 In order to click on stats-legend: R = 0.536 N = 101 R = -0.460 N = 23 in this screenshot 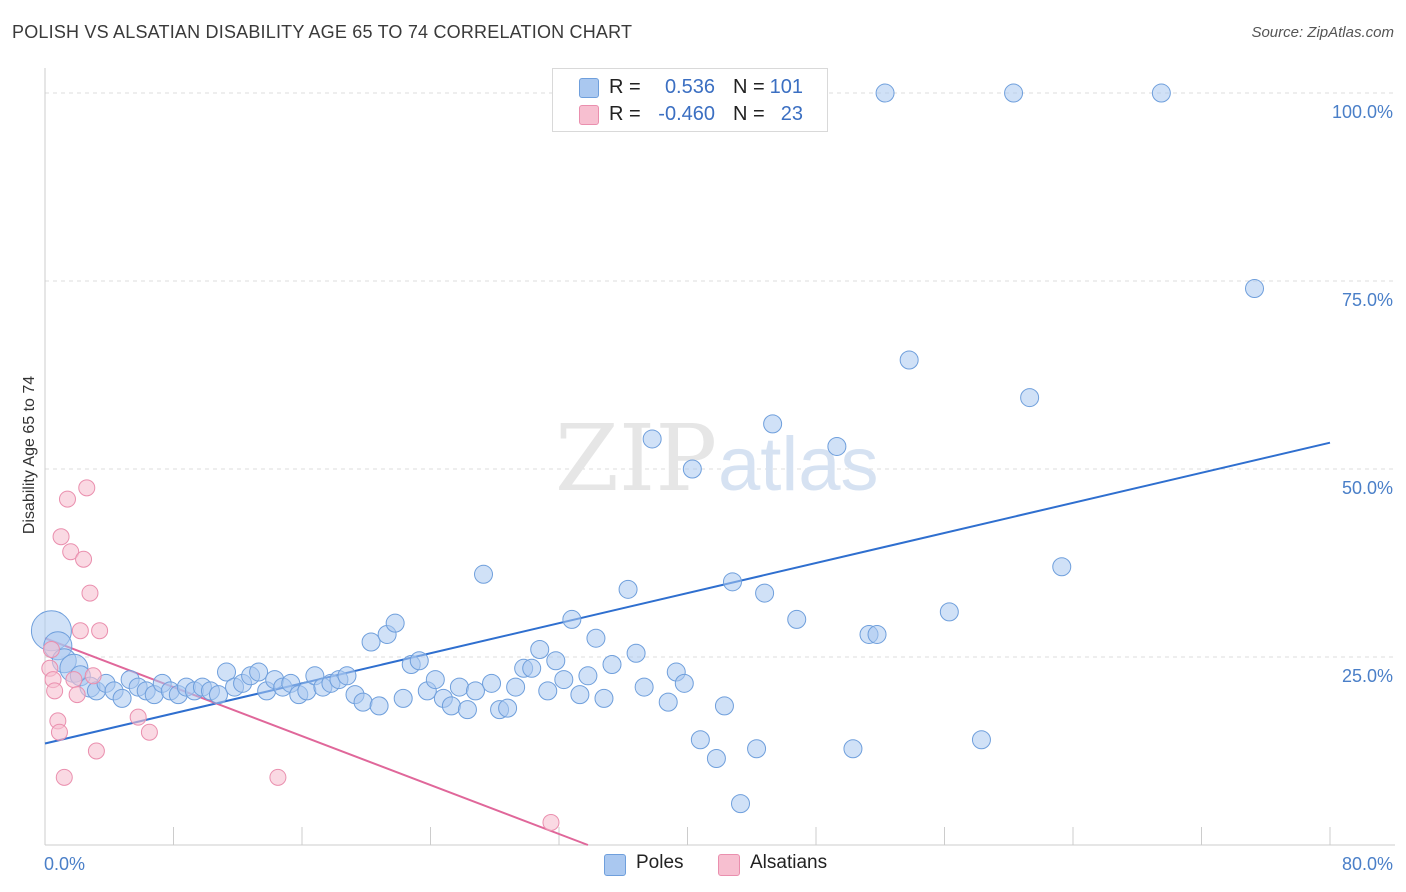, I will do `click(690, 100)`.